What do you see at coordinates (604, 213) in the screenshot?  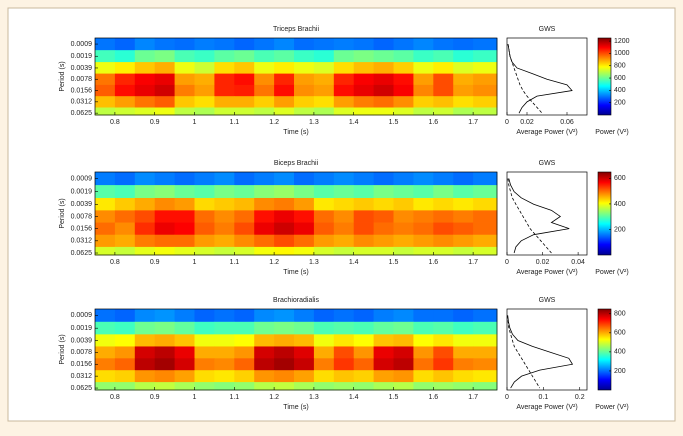 I see `colorbar` at bounding box center [604, 213].